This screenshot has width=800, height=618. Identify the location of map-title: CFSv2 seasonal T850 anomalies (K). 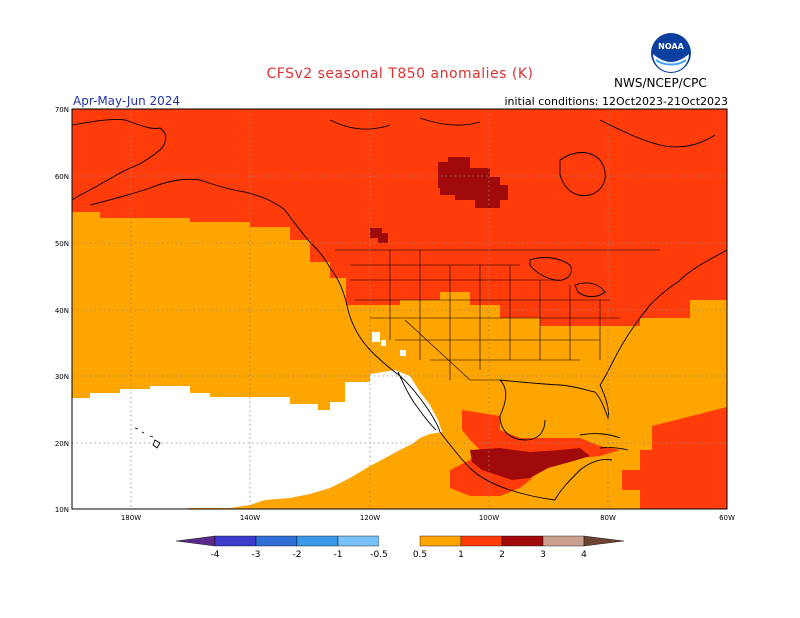
(400, 74).